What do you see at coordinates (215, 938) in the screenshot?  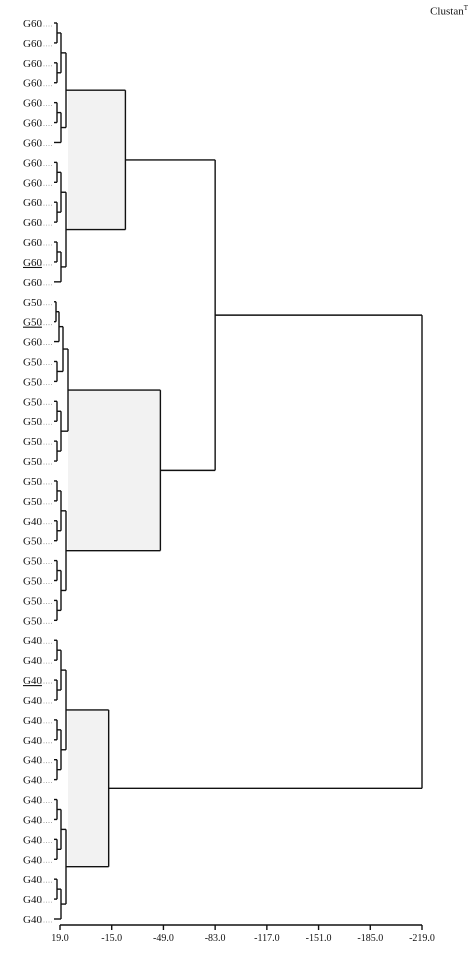 I see `axis-tick-label: -83.0` at bounding box center [215, 938].